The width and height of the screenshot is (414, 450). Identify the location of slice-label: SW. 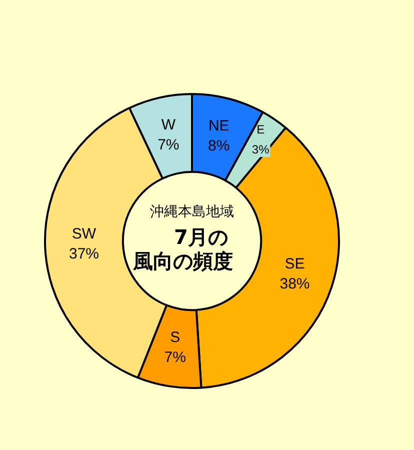
(84, 234).